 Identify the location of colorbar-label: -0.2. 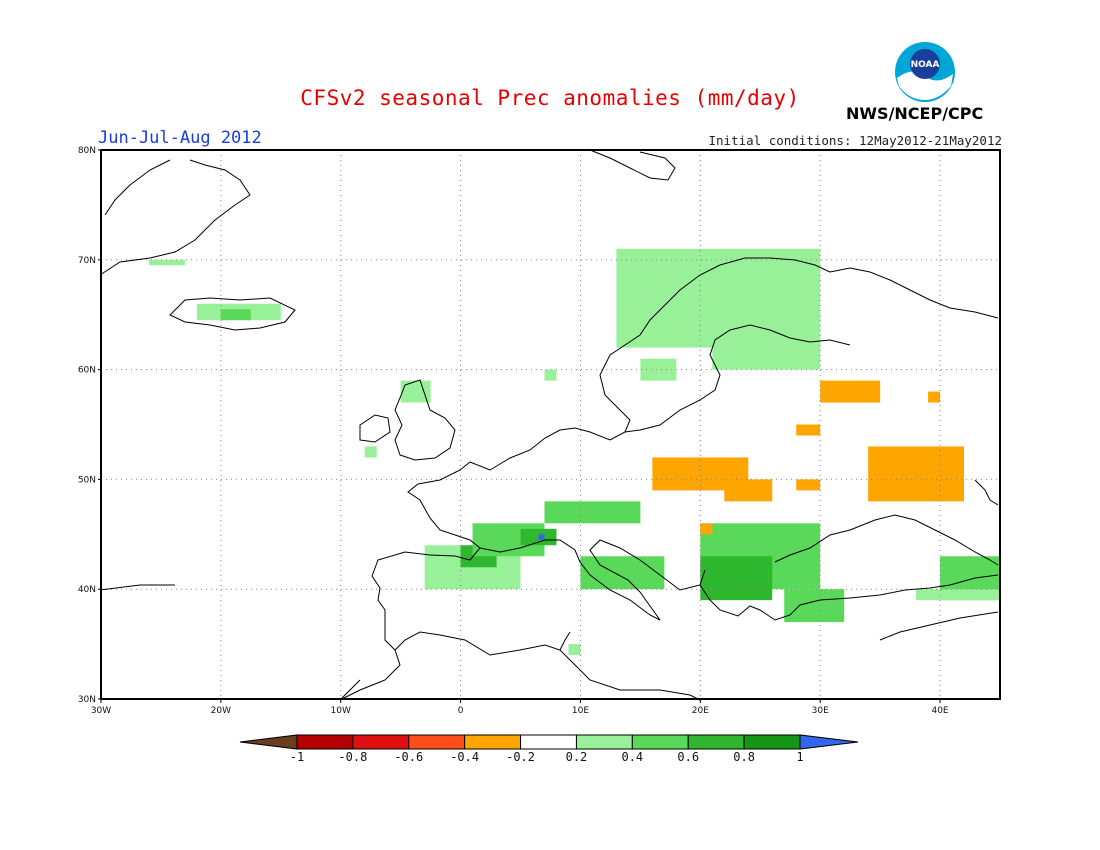
(520, 757).